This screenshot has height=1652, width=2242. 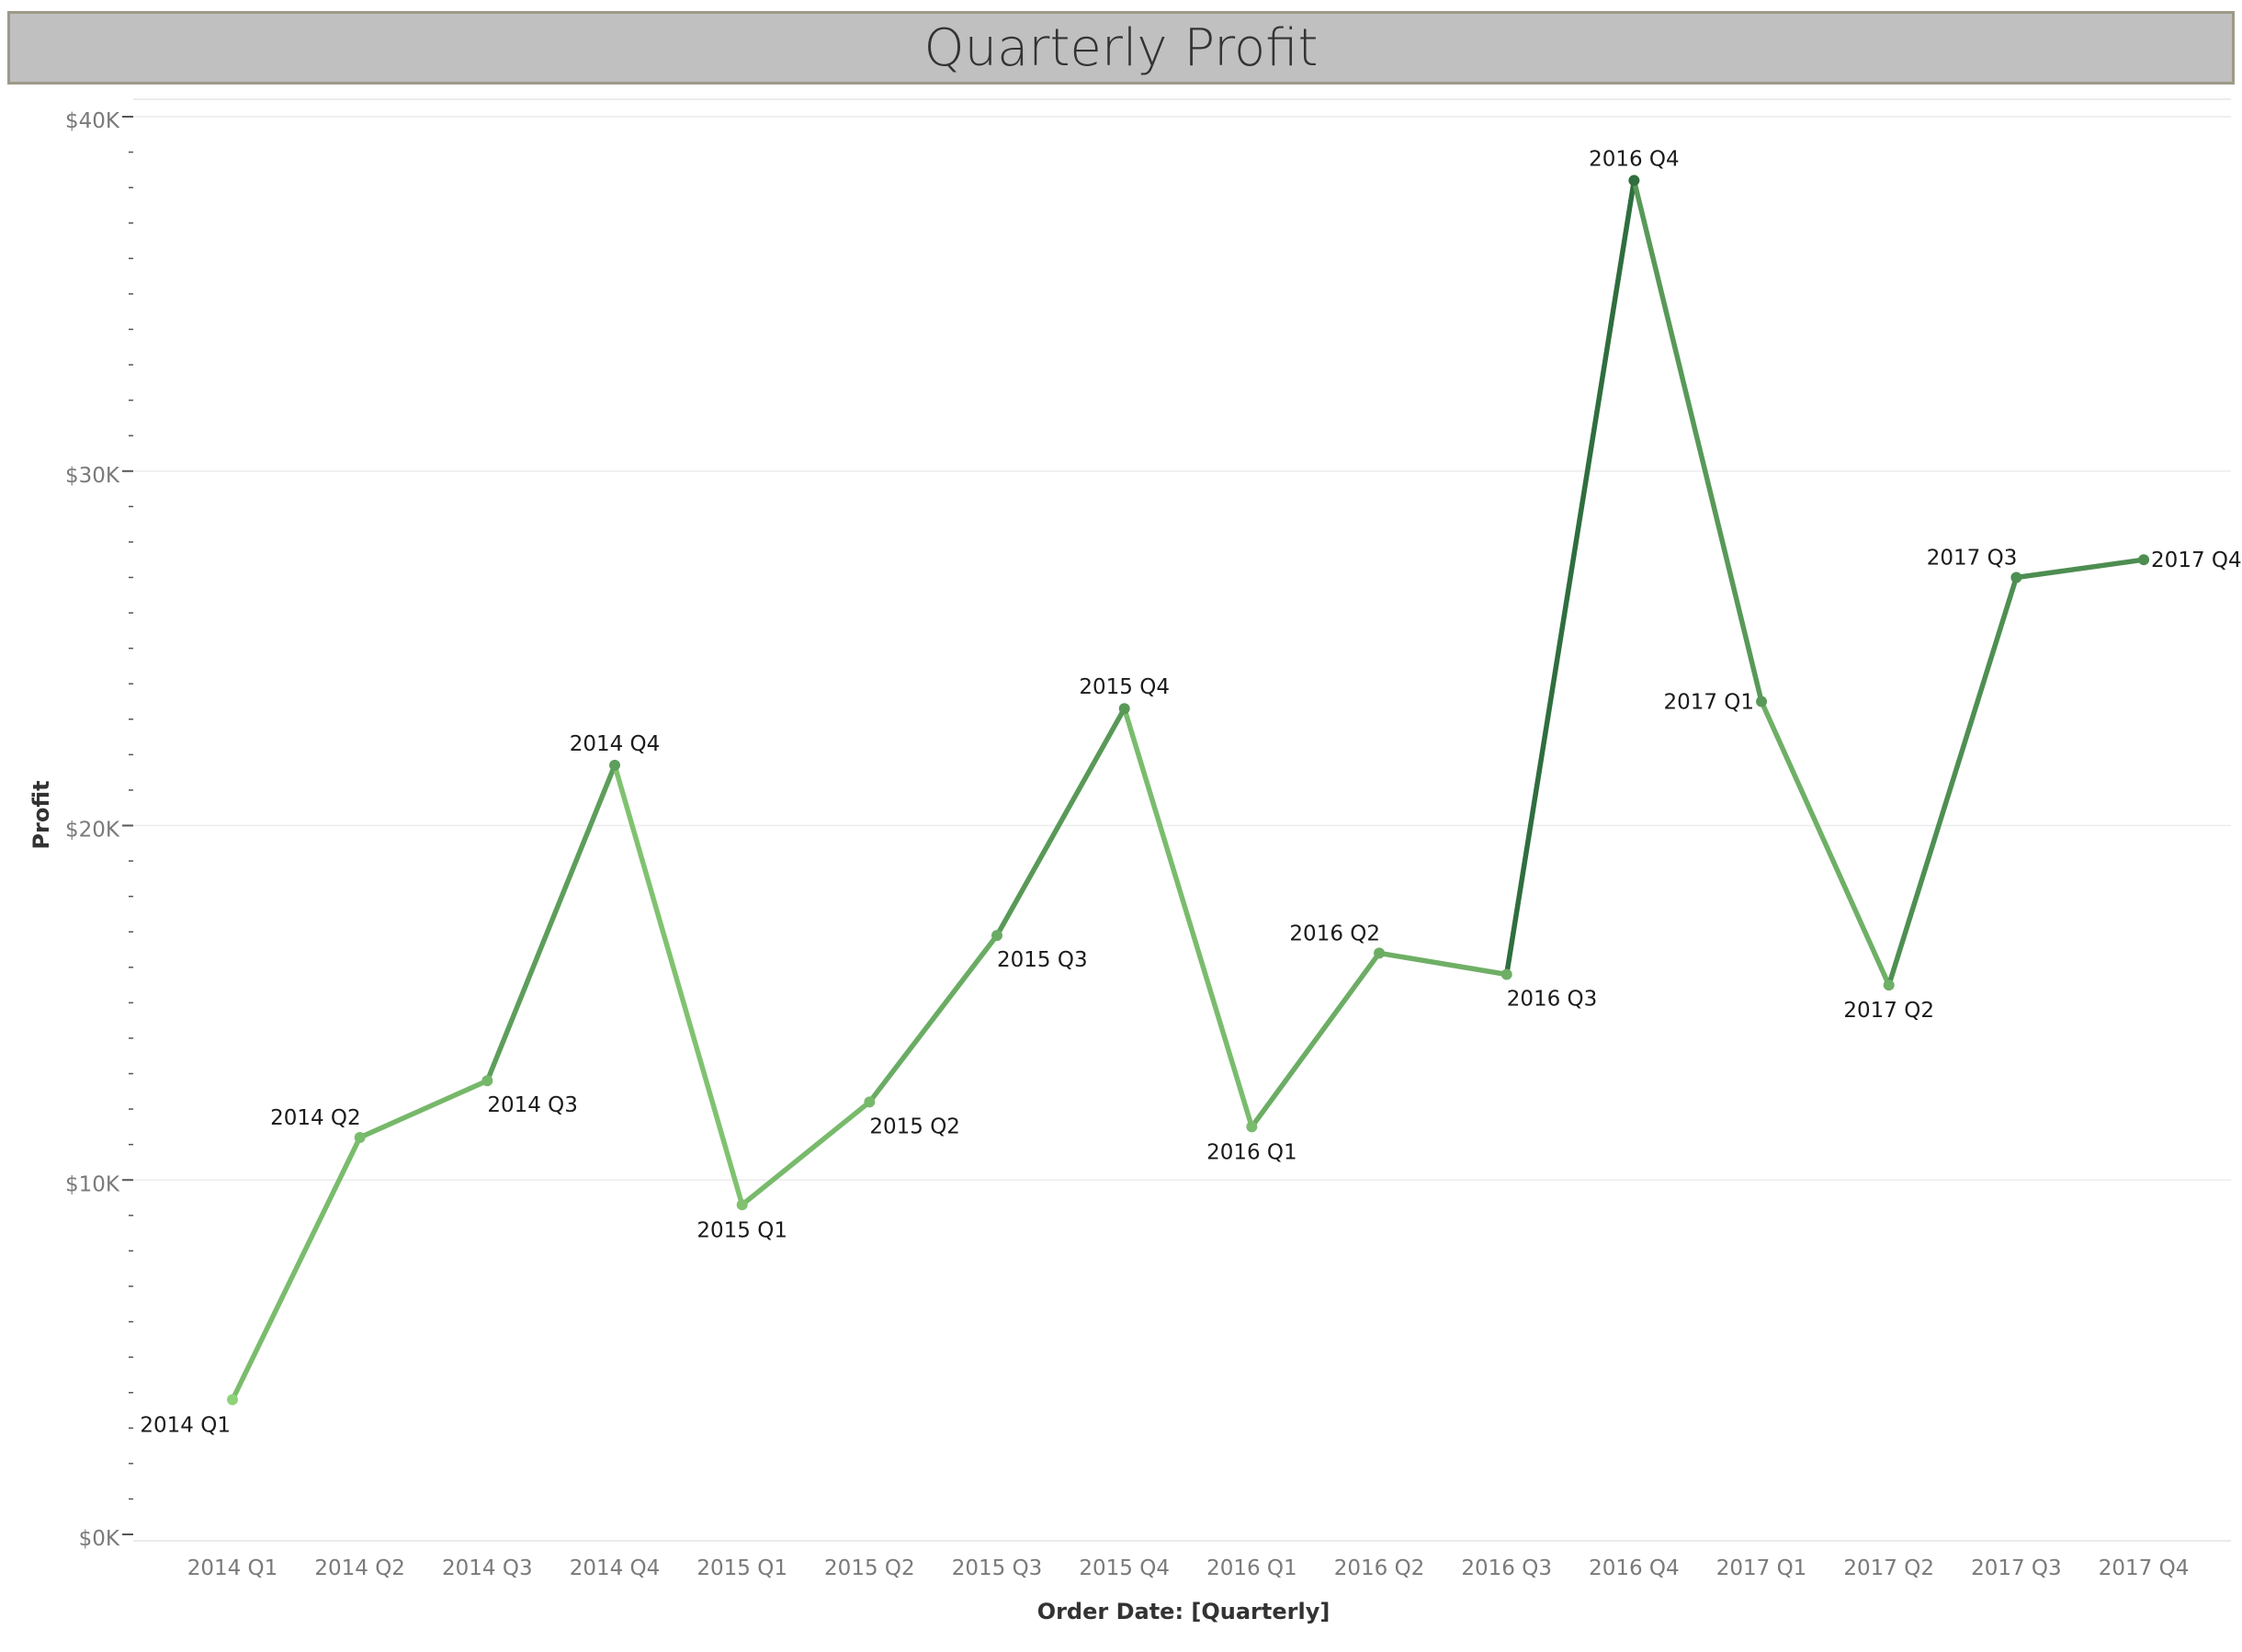 I want to click on data-label: 2014 Q4, so click(x=615, y=744).